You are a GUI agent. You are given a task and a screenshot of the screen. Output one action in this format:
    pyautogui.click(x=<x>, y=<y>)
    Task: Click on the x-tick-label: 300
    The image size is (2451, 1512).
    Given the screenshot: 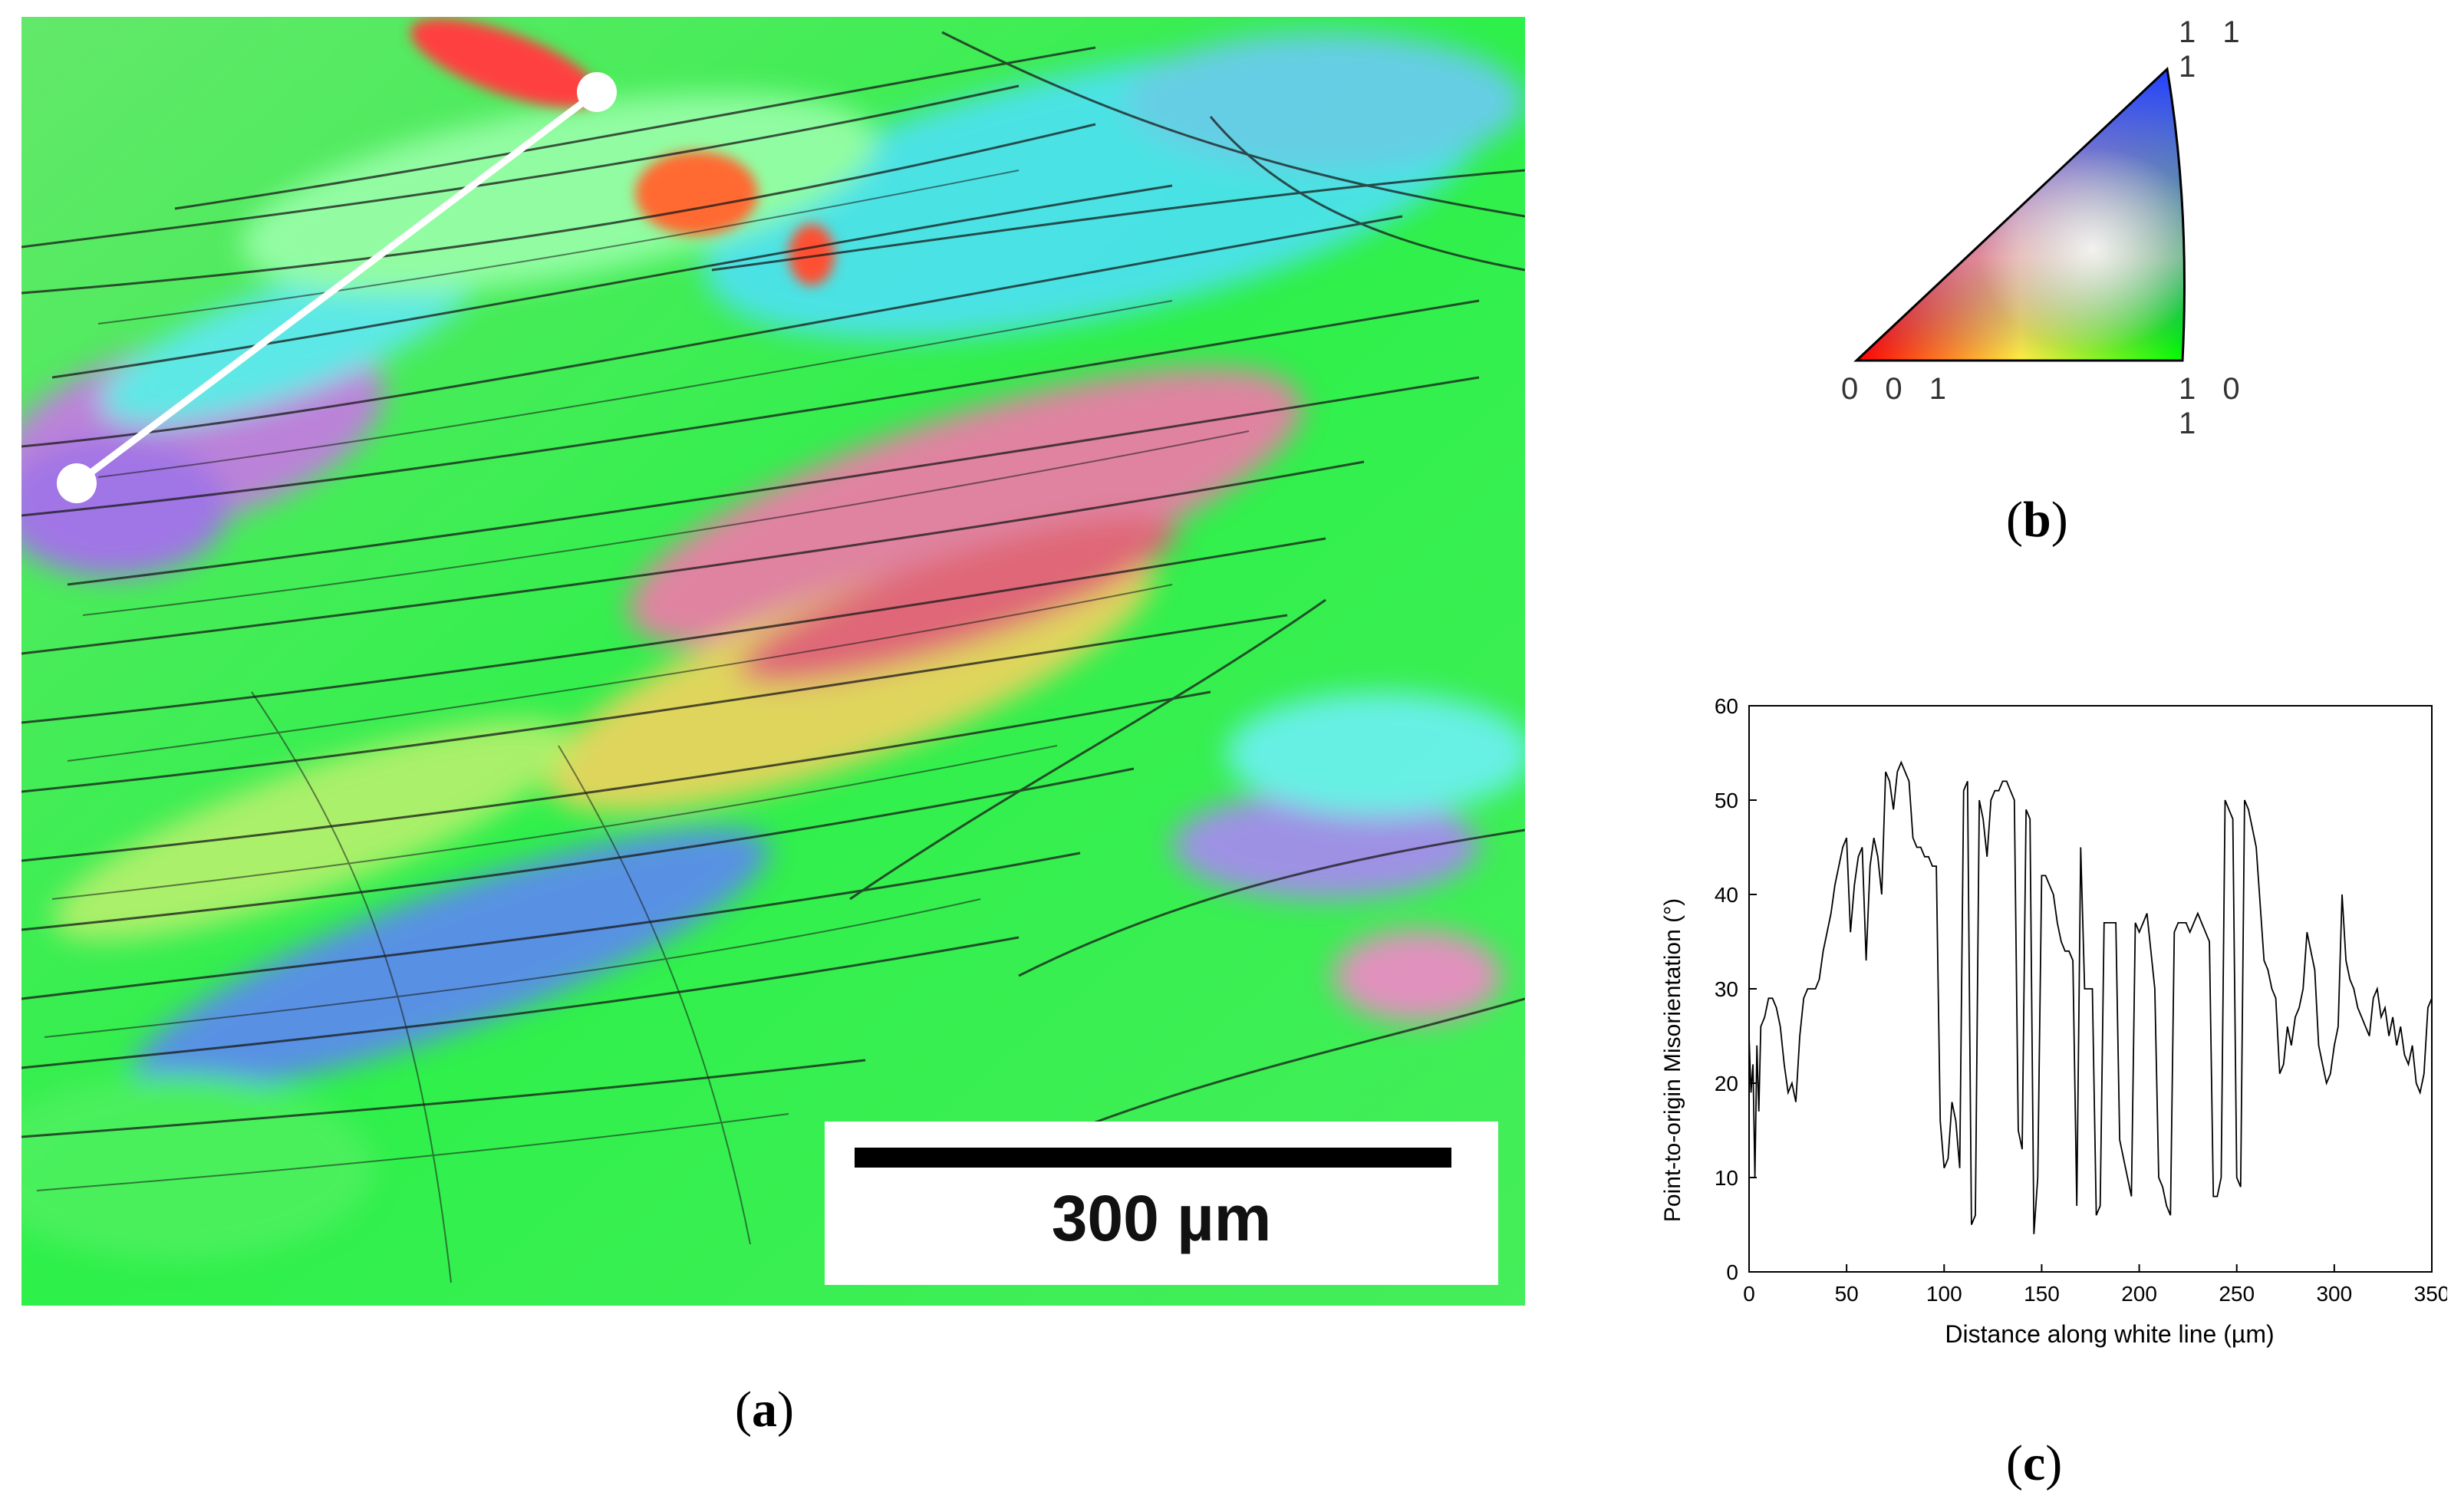 What is the action you would take?
    pyautogui.click(x=2334, y=1294)
    